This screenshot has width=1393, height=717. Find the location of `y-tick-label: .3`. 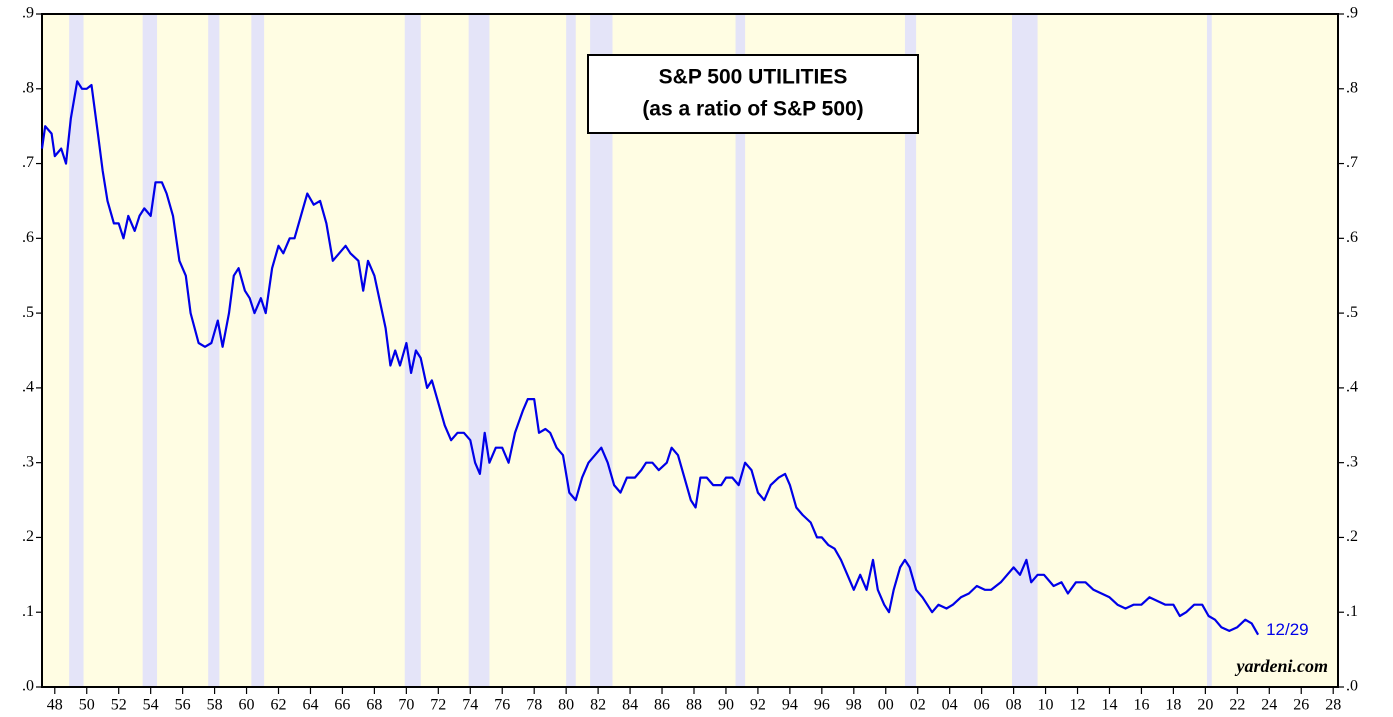

y-tick-label: .3 is located at coordinates (28, 461).